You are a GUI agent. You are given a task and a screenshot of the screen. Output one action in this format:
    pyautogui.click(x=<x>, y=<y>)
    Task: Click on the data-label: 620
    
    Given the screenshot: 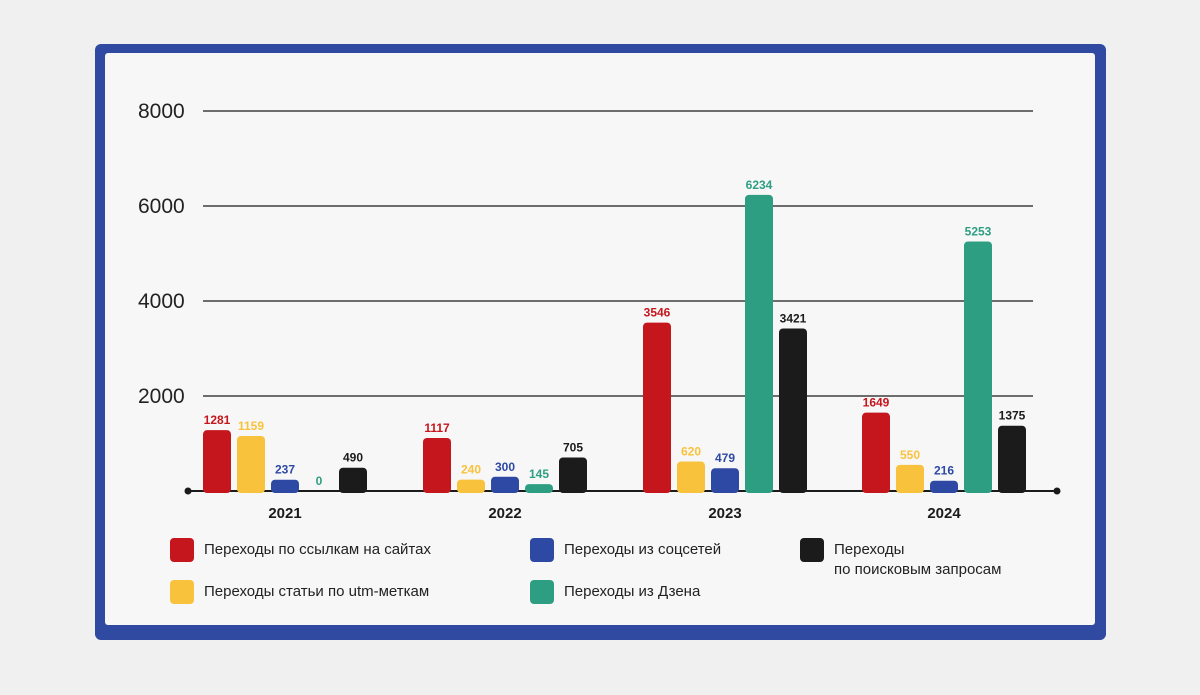 What is the action you would take?
    pyautogui.click(x=691, y=452)
    